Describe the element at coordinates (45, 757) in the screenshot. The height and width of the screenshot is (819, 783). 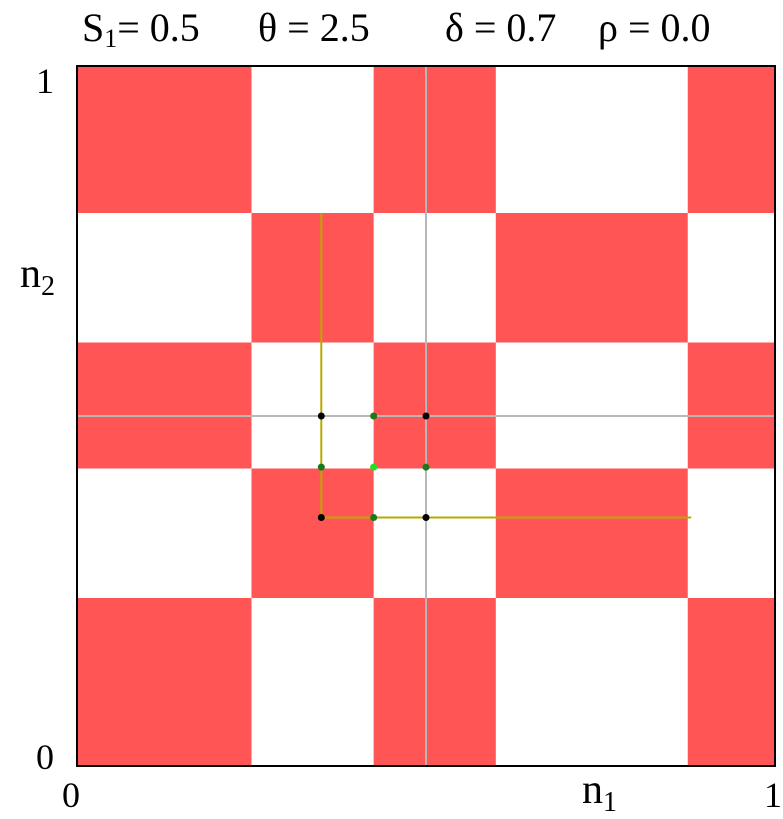
I see `y-tick-bottom: 0` at that location.